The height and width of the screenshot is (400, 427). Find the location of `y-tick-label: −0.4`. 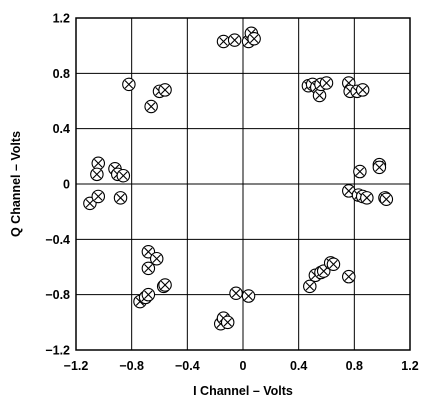

y-tick-label: −0.4 is located at coordinates (57, 240).